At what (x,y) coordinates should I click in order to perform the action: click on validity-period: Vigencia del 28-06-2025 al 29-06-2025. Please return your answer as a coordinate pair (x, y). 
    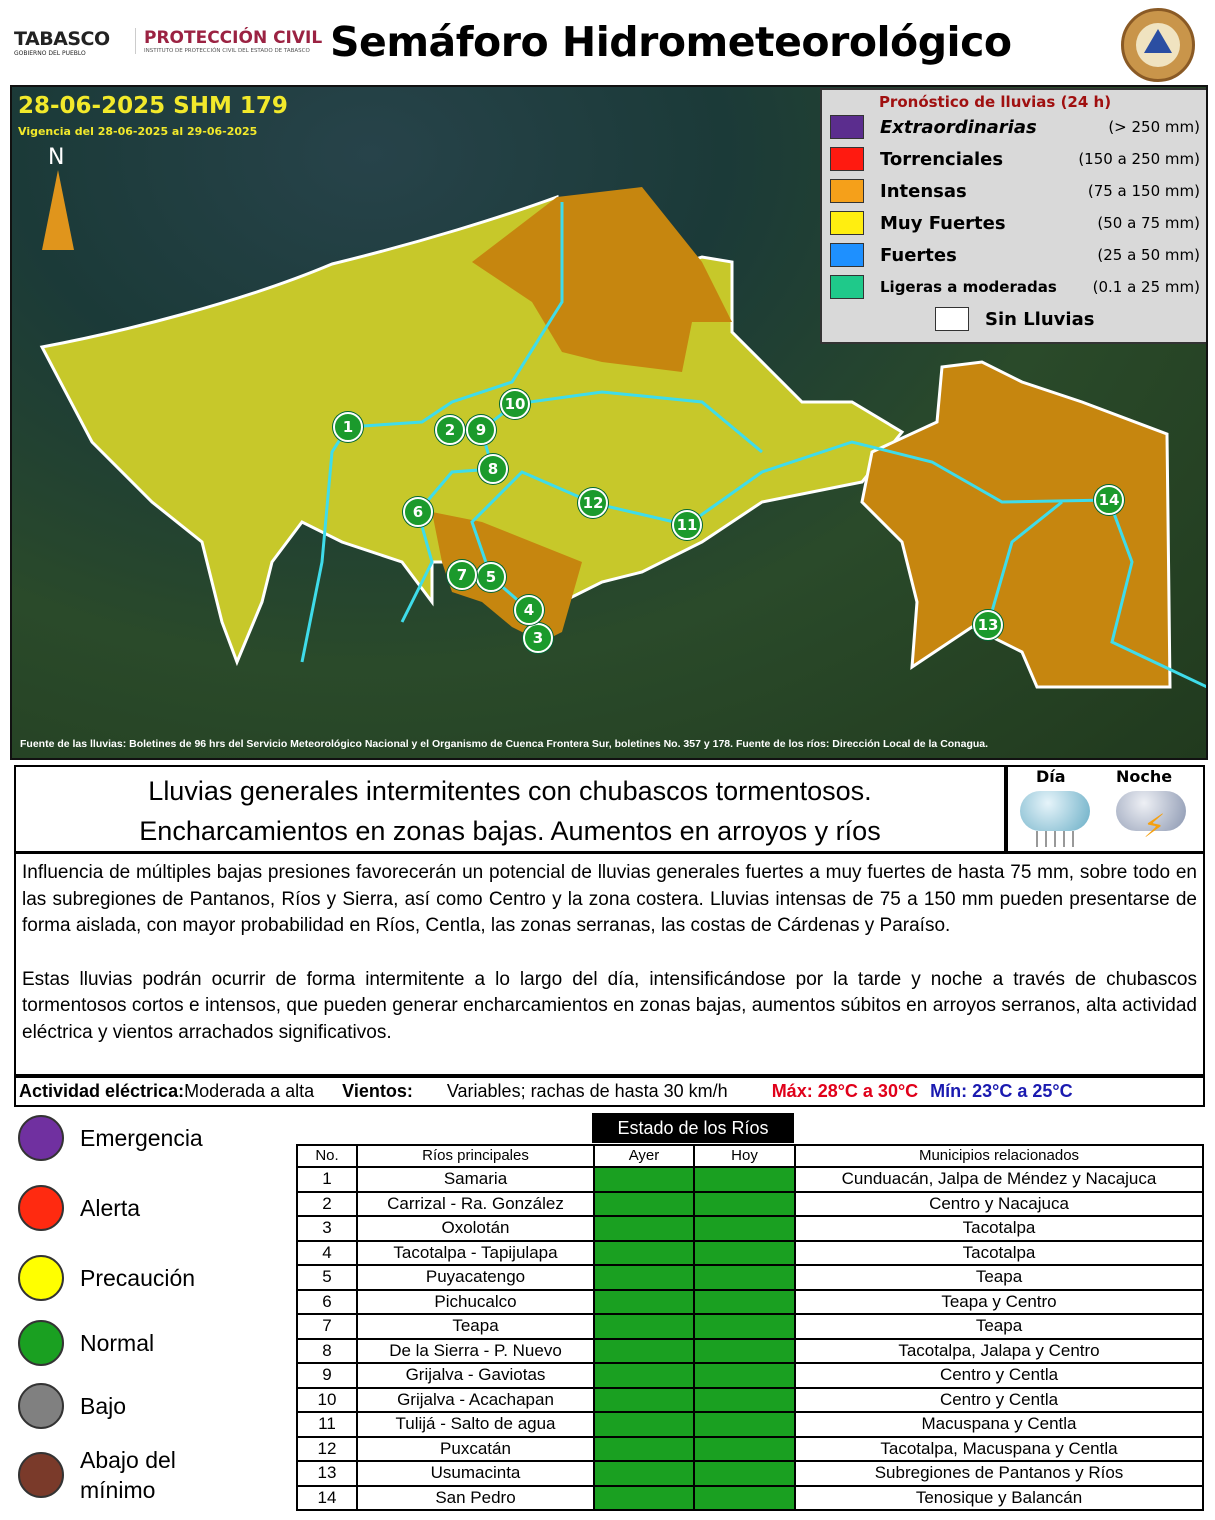
    Looking at the image, I should click on (138, 131).